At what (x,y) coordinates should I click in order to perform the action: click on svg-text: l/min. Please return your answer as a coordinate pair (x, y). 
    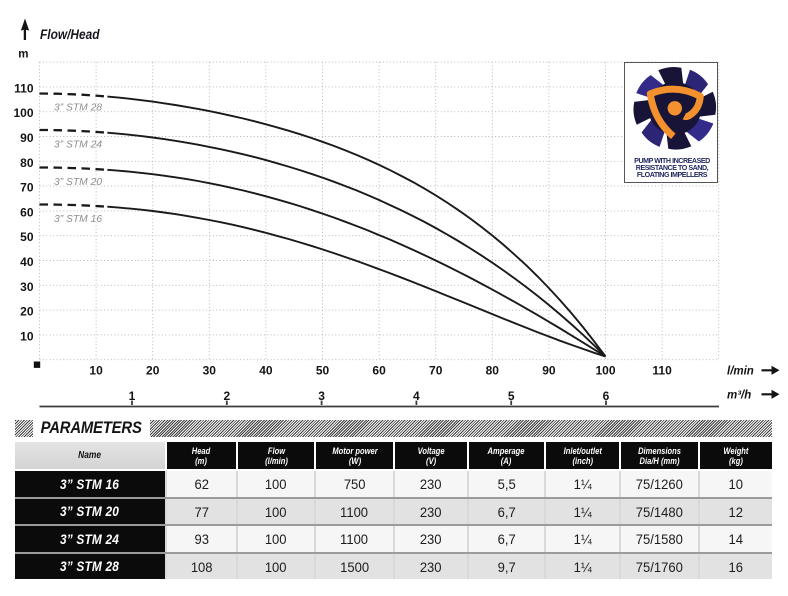
    Looking at the image, I should click on (740, 372).